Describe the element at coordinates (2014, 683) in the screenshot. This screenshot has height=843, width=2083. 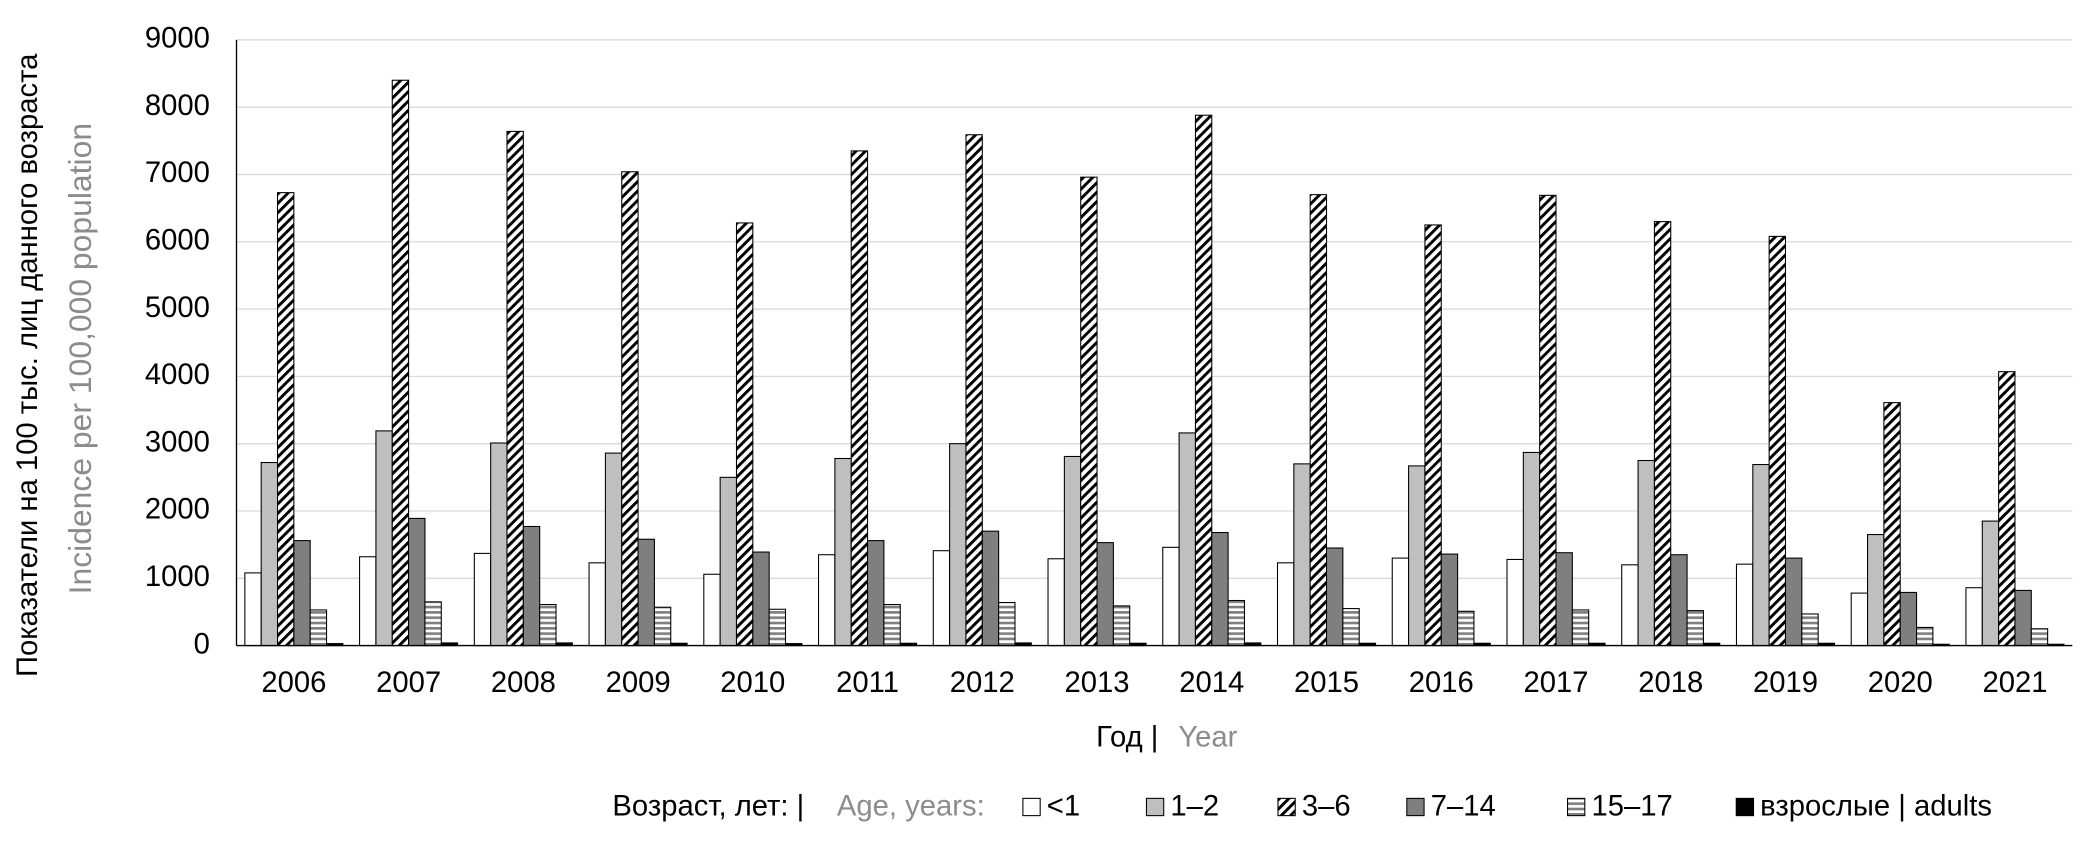
I see `x-tick-label: 2021` at that location.